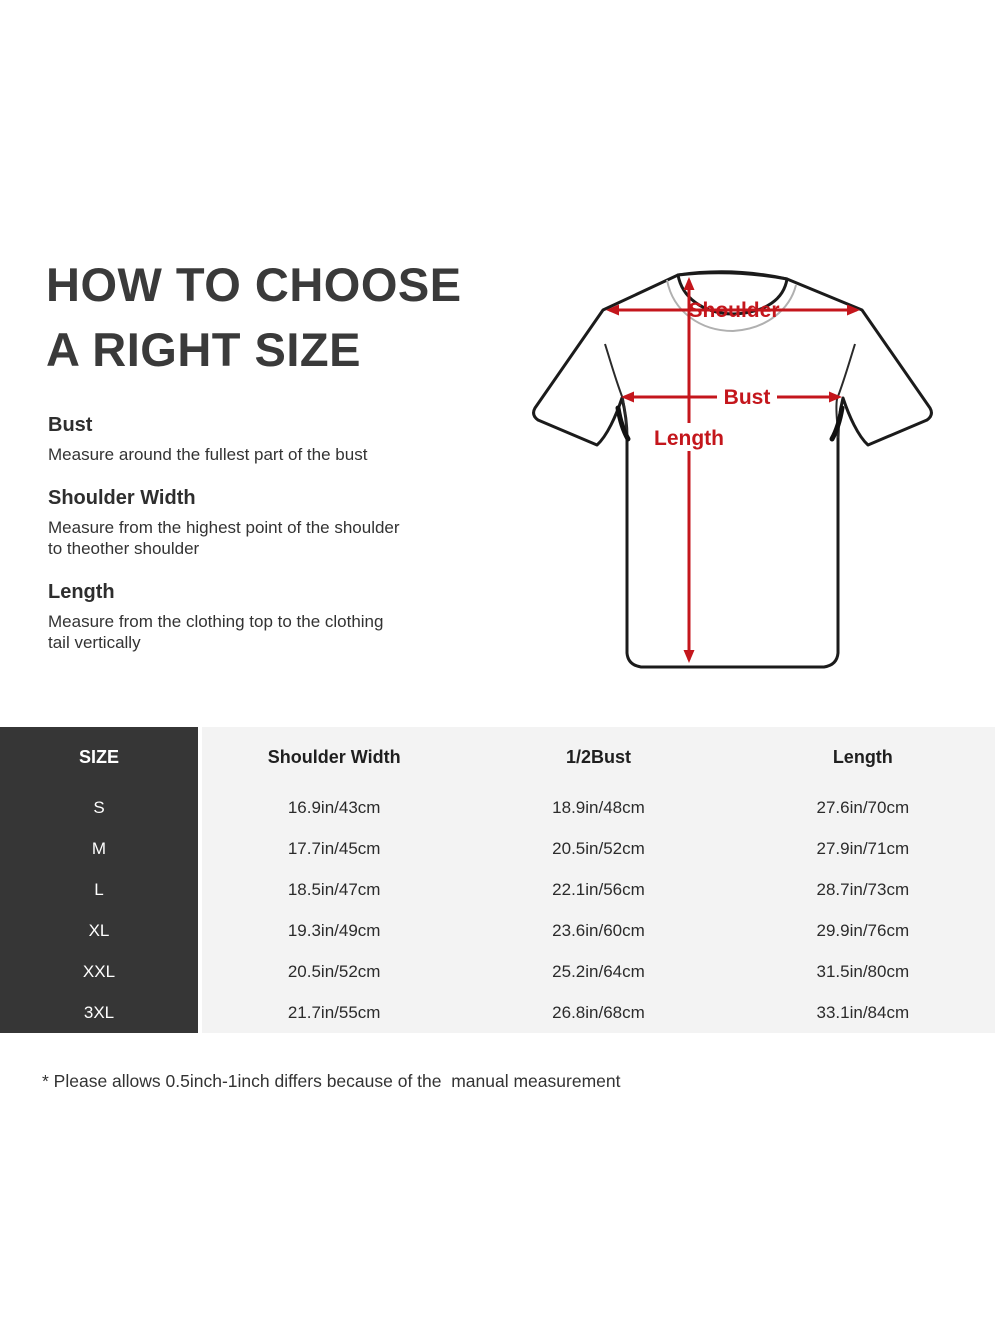 The width and height of the screenshot is (1000, 1333). Describe the element at coordinates (598, 848) in the screenshot. I see `bust-value: 20.5in/52cm` at that location.